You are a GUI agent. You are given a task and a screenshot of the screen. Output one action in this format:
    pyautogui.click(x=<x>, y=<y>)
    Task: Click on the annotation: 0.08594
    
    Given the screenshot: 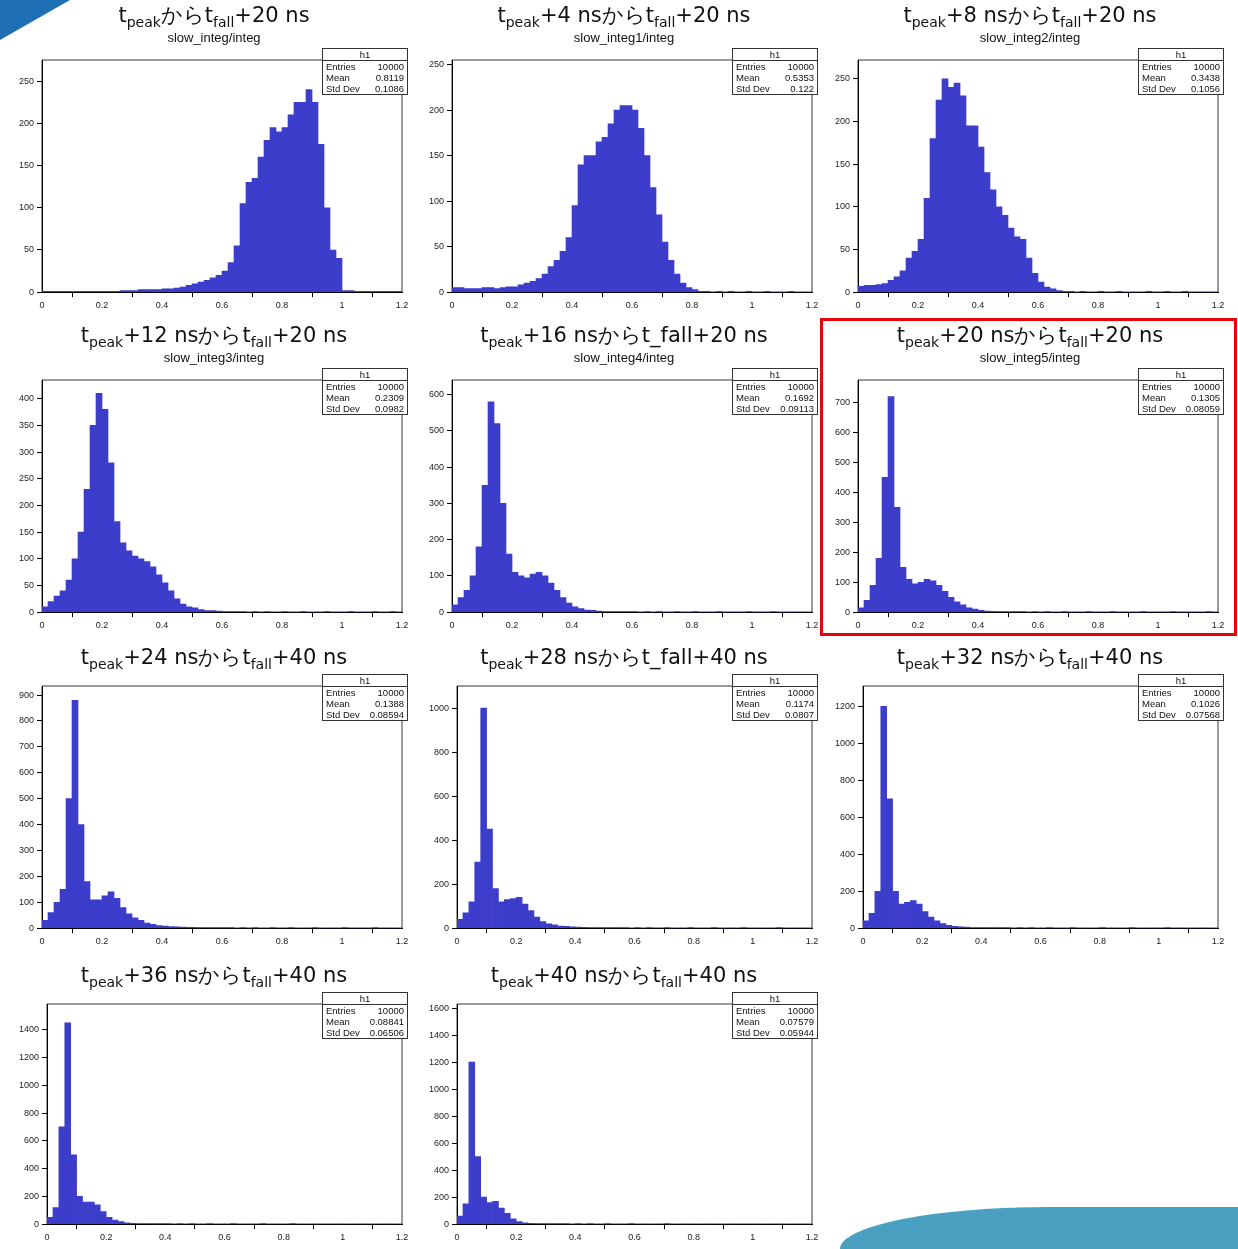 What is the action you would take?
    pyautogui.click(x=386, y=714)
    